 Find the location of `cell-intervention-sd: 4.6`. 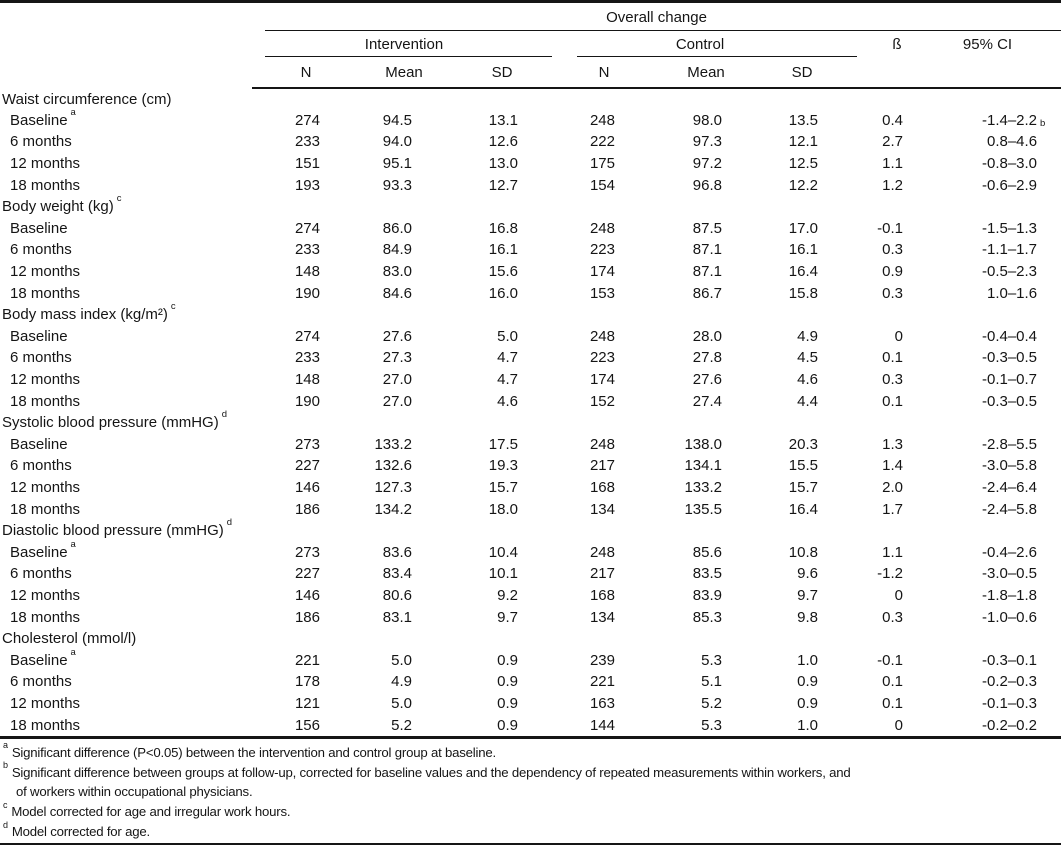

cell-intervention-sd: 4.6 is located at coordinates (507, 401).